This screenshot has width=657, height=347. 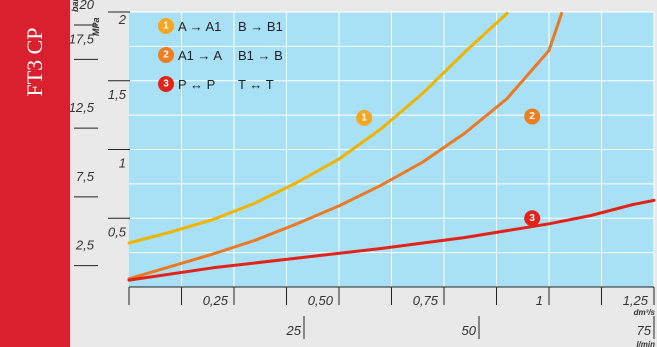 I want to click on unit-lmin: l/min, so click(x=645, y=343).